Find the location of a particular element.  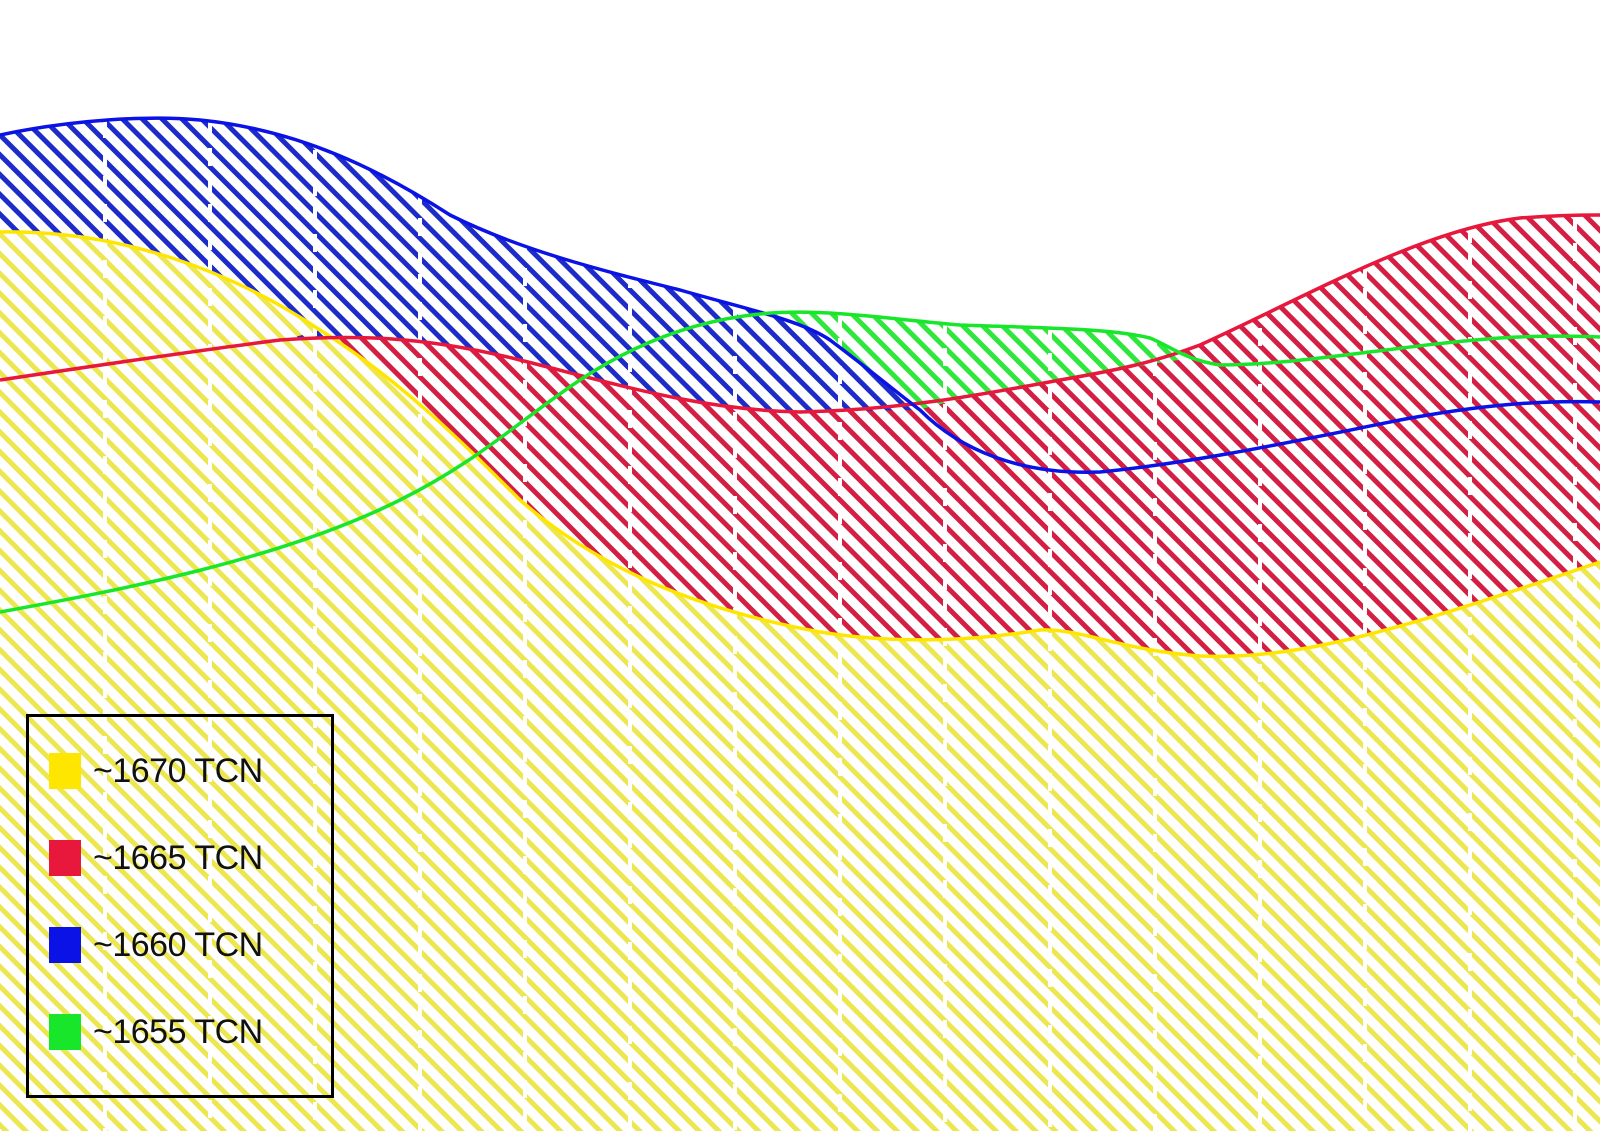

legend-item-1665: ~1665 TCN is located at coordinates (156, 857).